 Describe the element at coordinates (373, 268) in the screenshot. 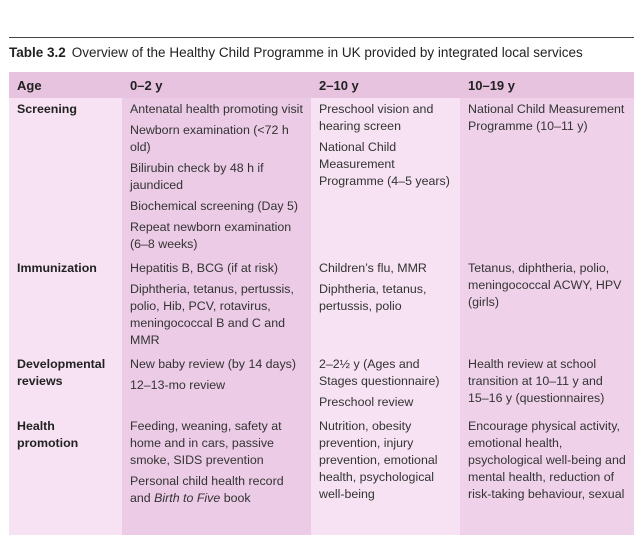

I see `cell-item: Children’s flu, MMR` at that location.